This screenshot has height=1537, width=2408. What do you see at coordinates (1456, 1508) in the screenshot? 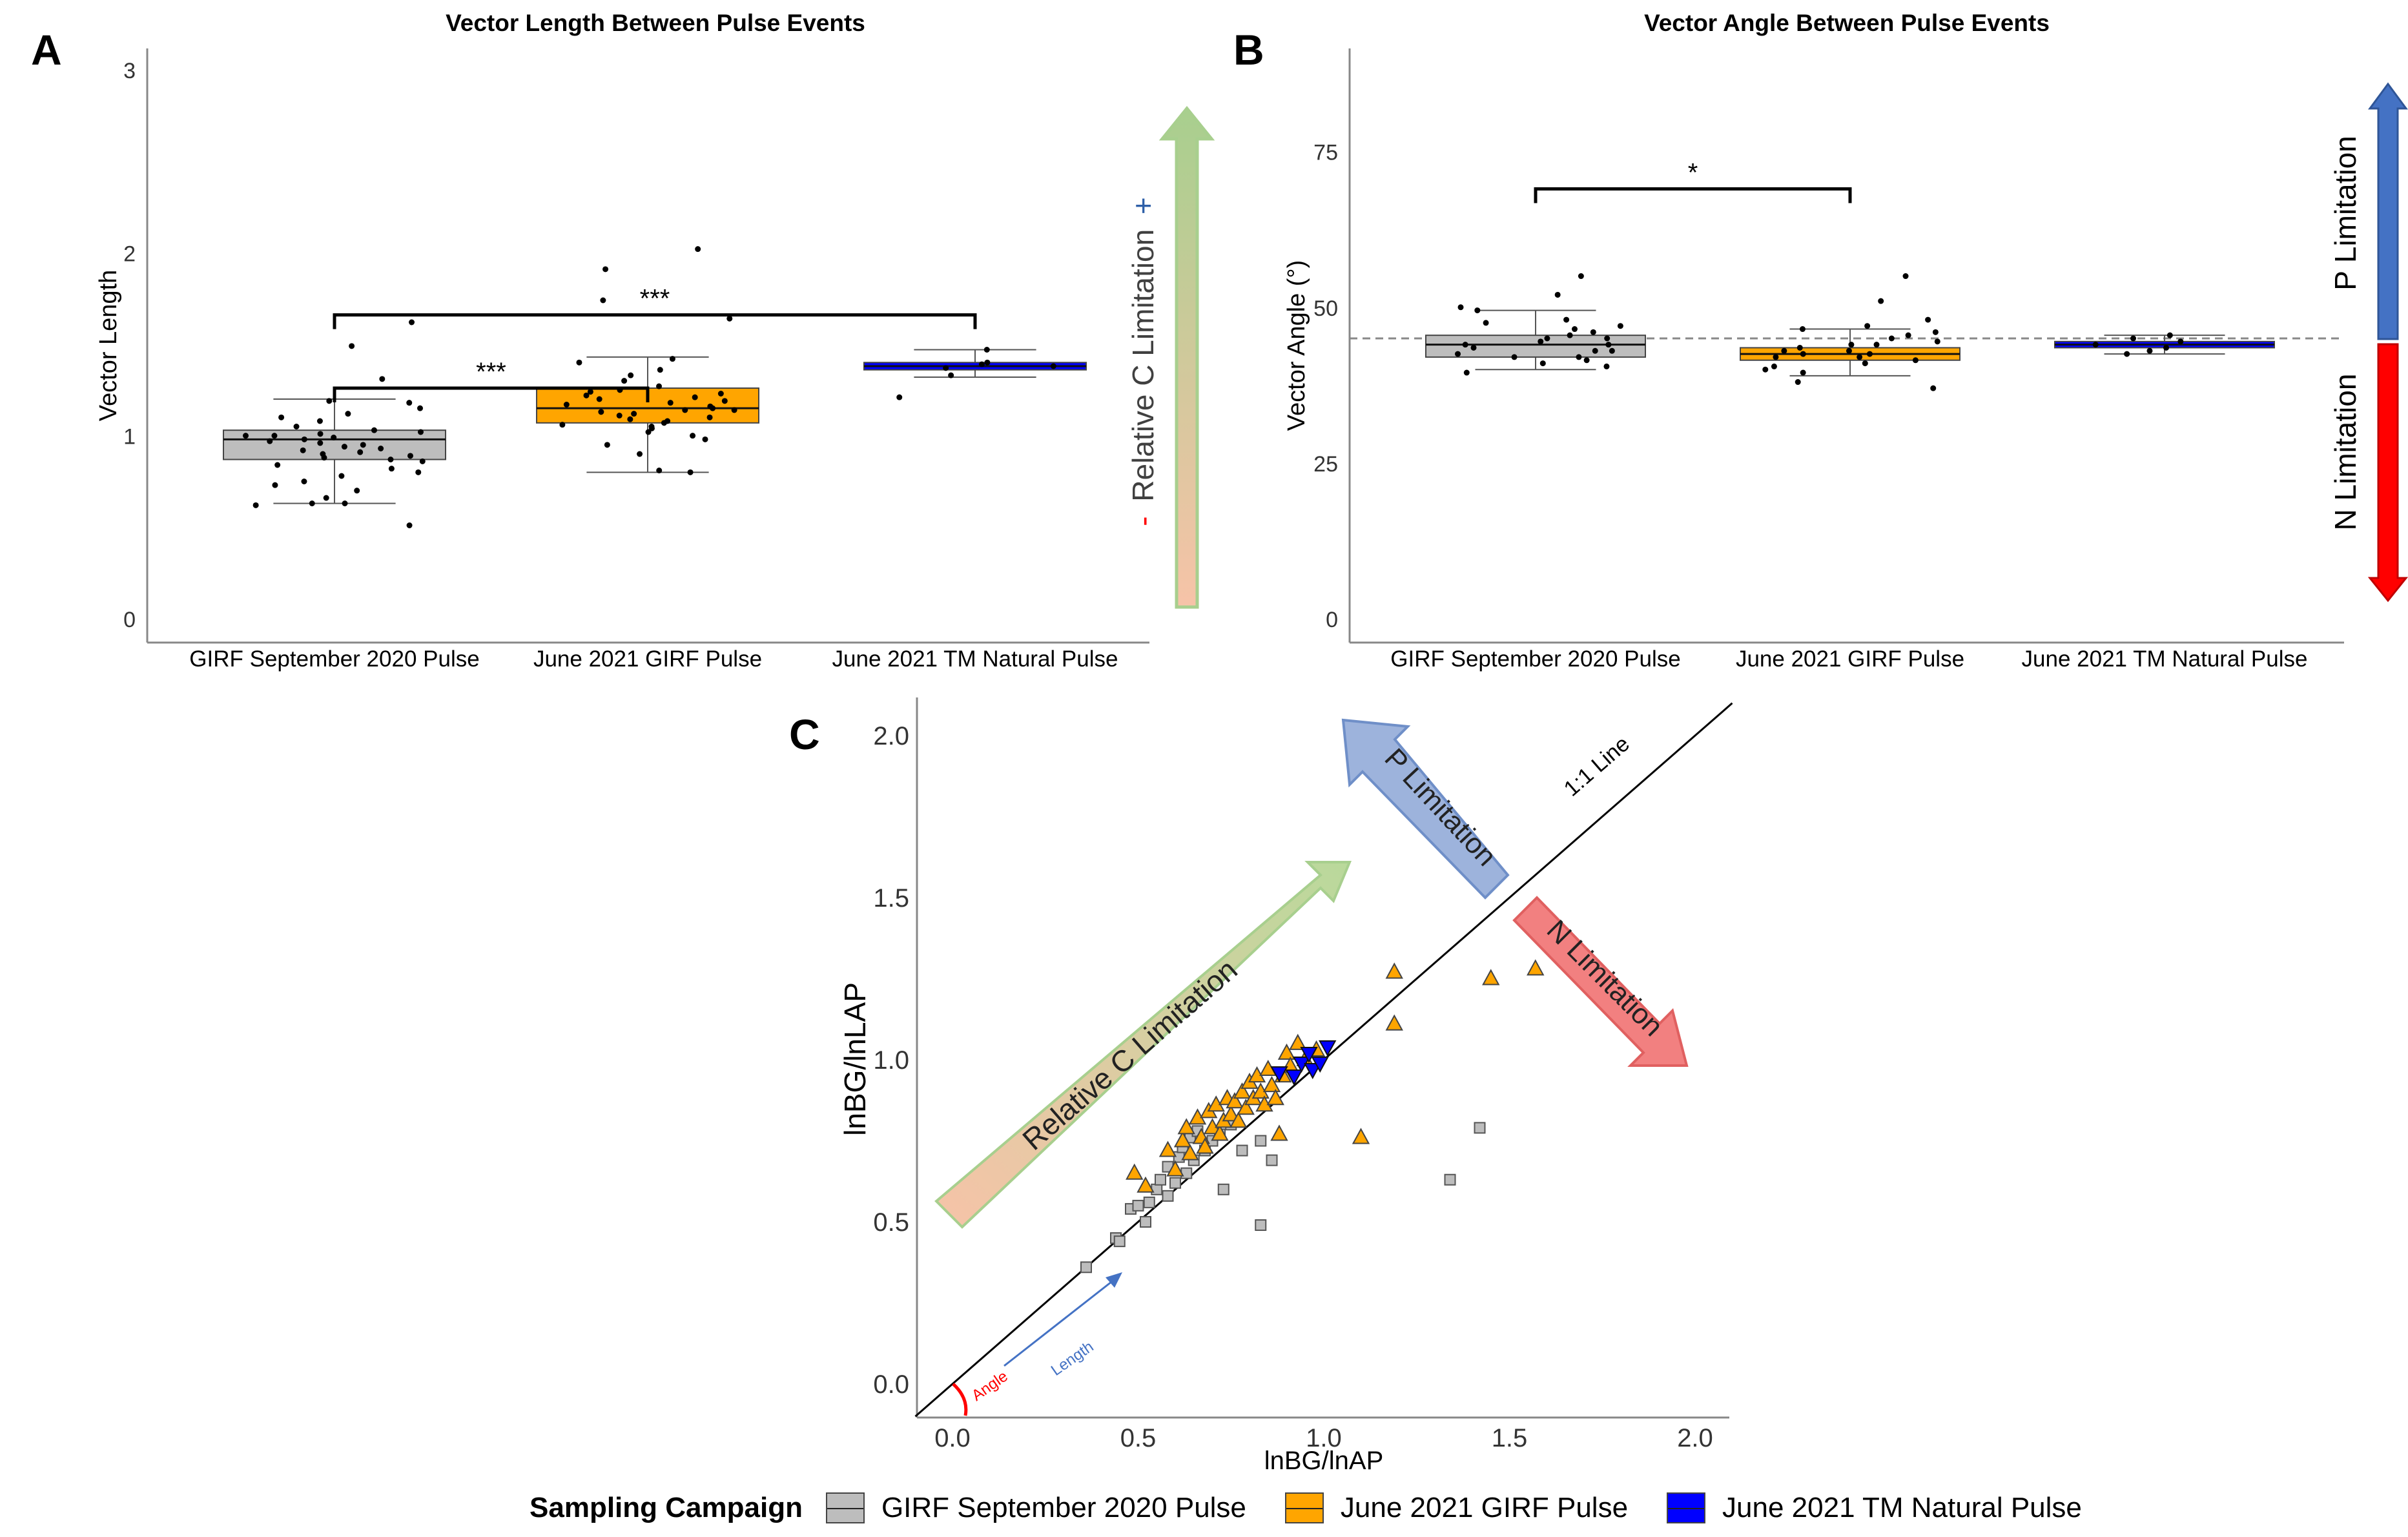
I see `legend-item-orange: June 2021 GIRF Pulse` at bounding box center [1456, 1508].